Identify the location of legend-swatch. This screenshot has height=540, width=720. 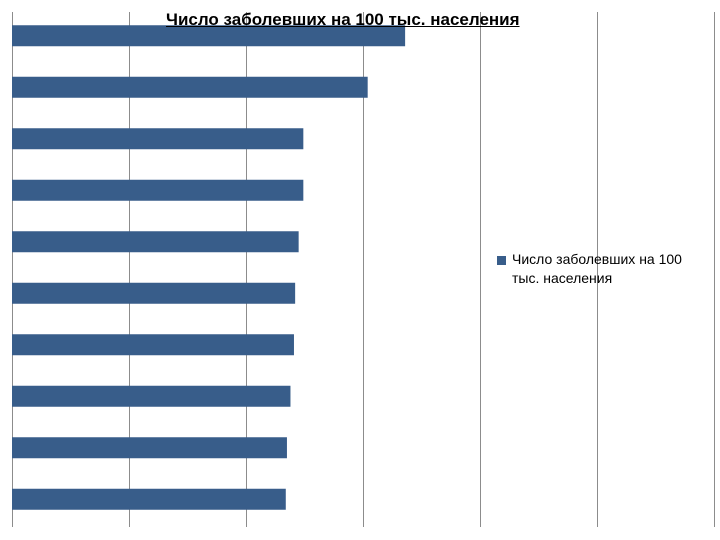
(501, 260).